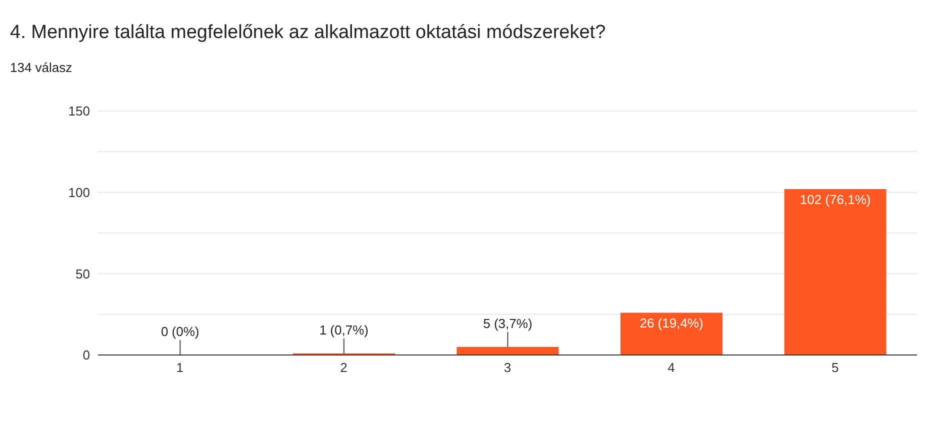 This screenshot has width=925, height=425. I want to click on data-label: 0 (0%), so click(180, 331).